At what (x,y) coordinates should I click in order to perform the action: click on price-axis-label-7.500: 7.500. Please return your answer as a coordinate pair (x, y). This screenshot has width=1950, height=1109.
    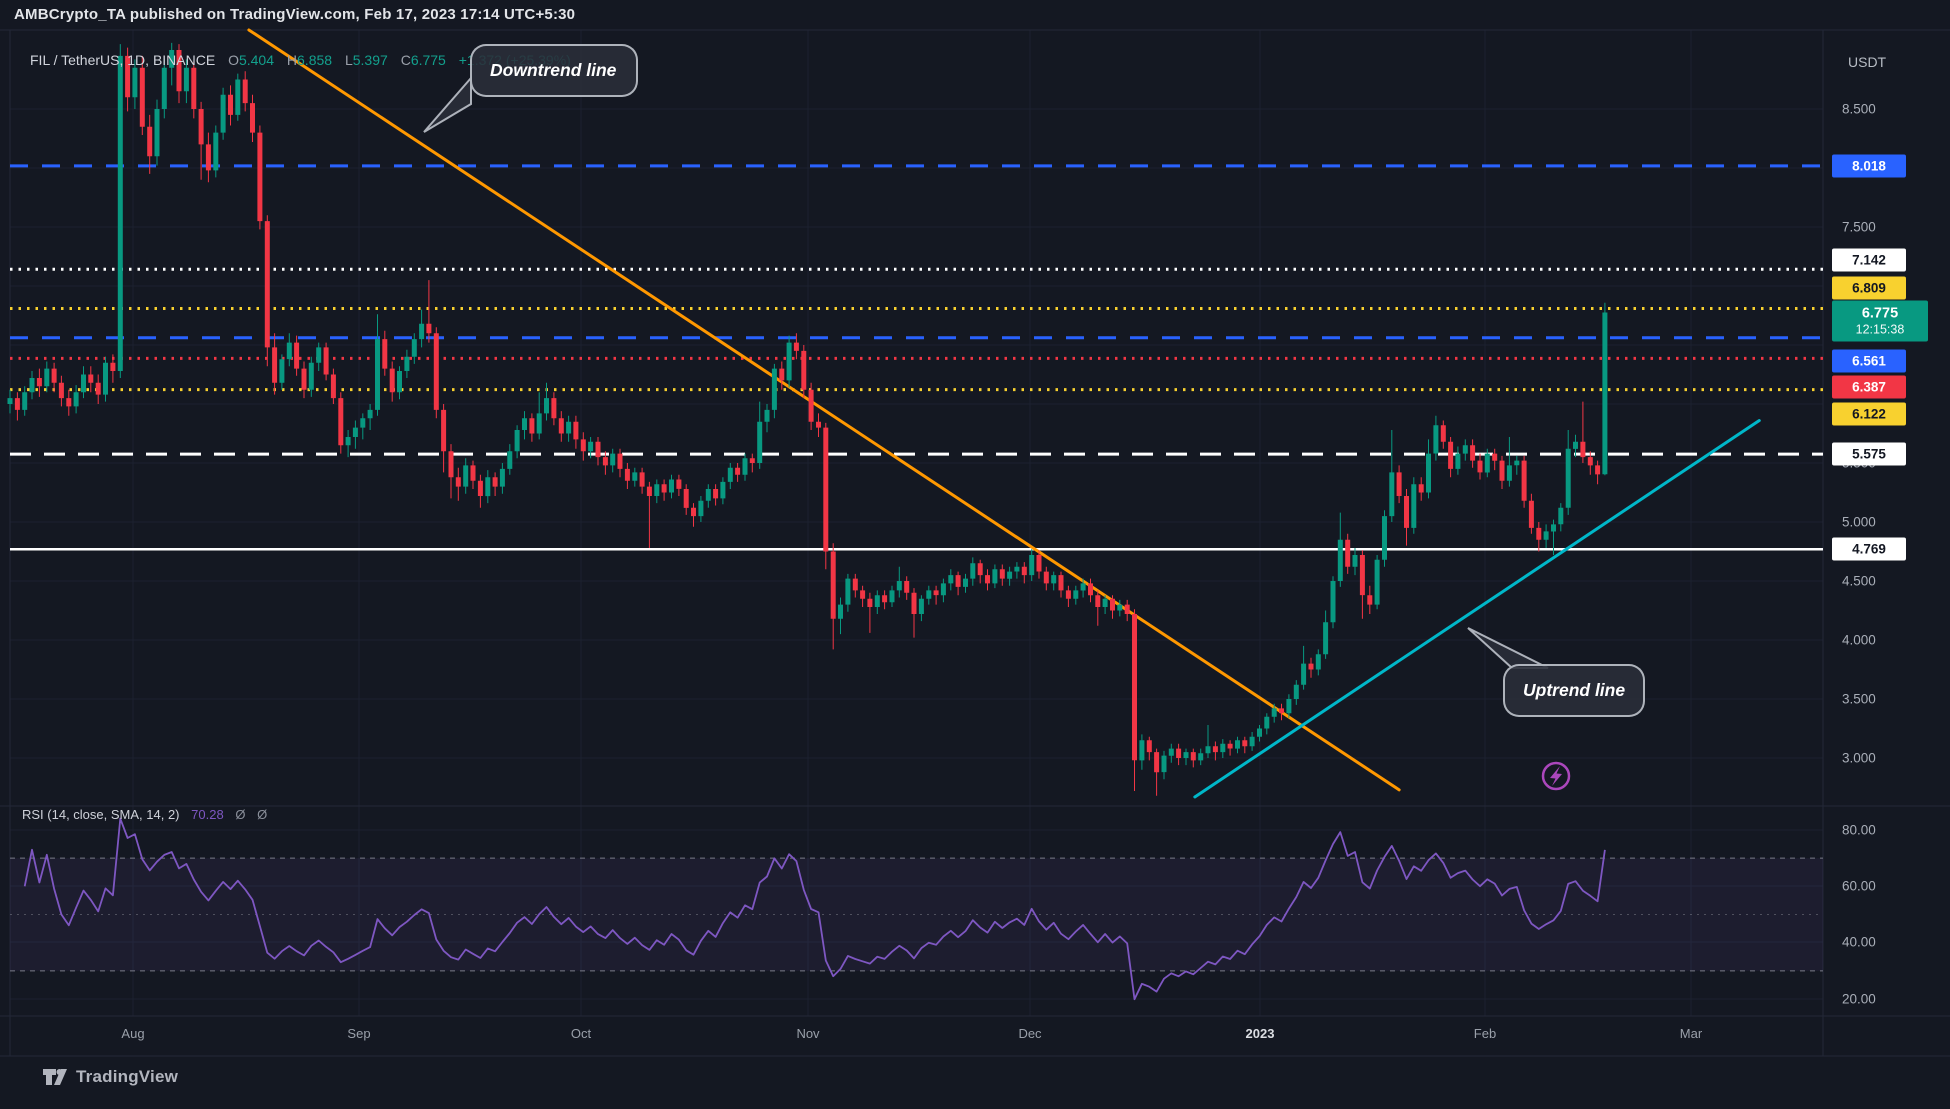
    Looking at the image, I should click on (1859, 227).